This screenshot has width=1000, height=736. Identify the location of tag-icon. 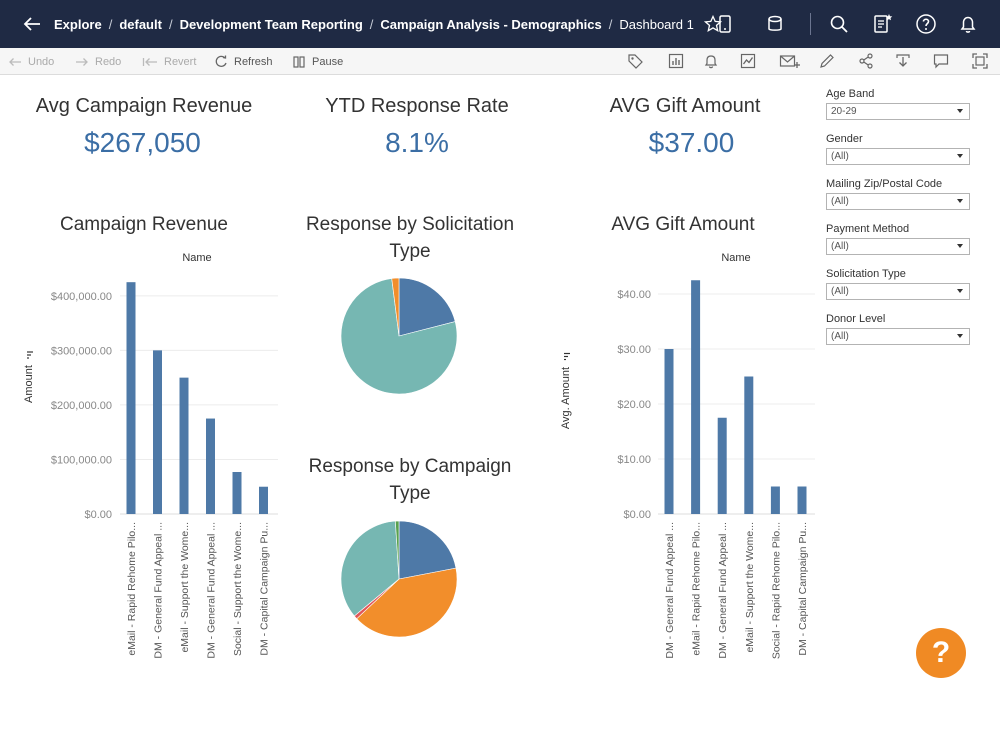
(635, 61).